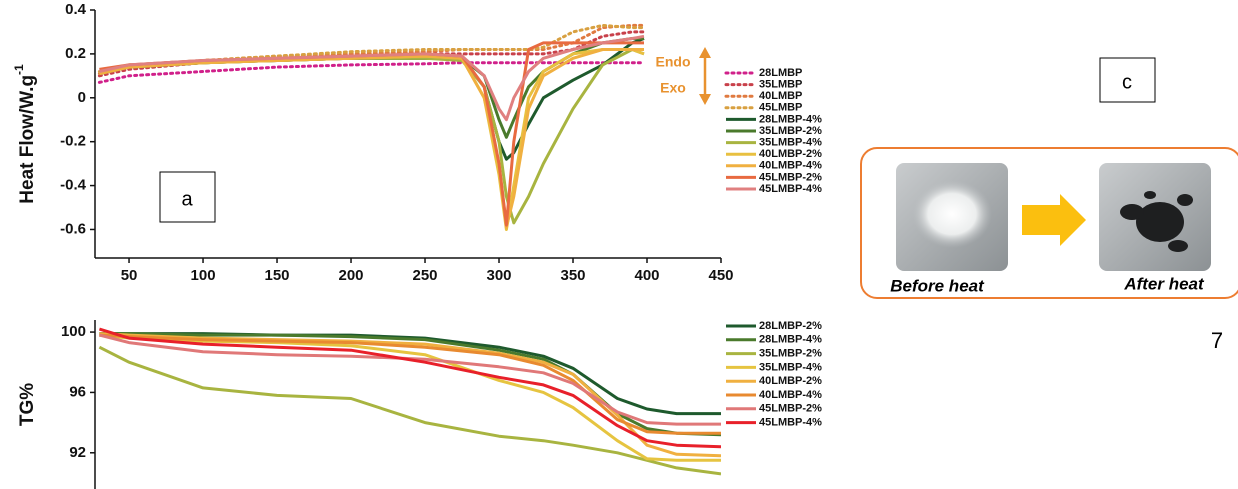 This screenshot has width=1238, height=489. I want to click on legend-label: 45LMBP, so click(780, 108).